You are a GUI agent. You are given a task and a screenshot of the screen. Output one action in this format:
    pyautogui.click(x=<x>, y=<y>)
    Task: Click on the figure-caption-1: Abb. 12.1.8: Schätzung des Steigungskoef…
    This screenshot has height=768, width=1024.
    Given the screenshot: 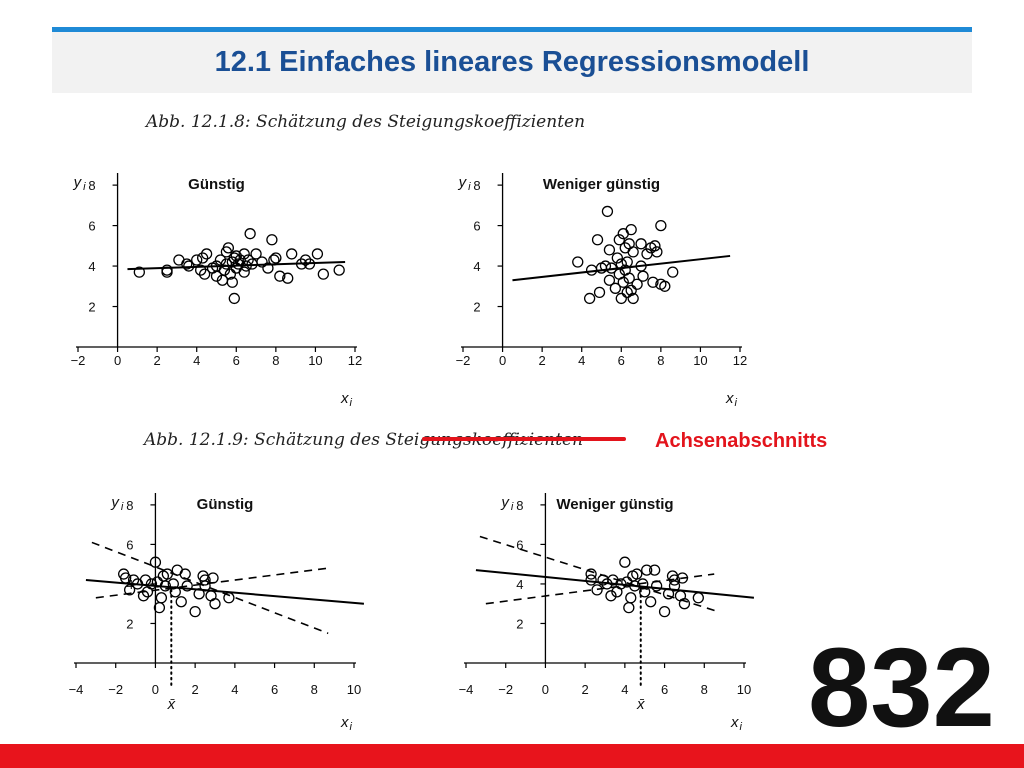 What is the action you would take?
    pyautogui.click(x=366, y=122)
    